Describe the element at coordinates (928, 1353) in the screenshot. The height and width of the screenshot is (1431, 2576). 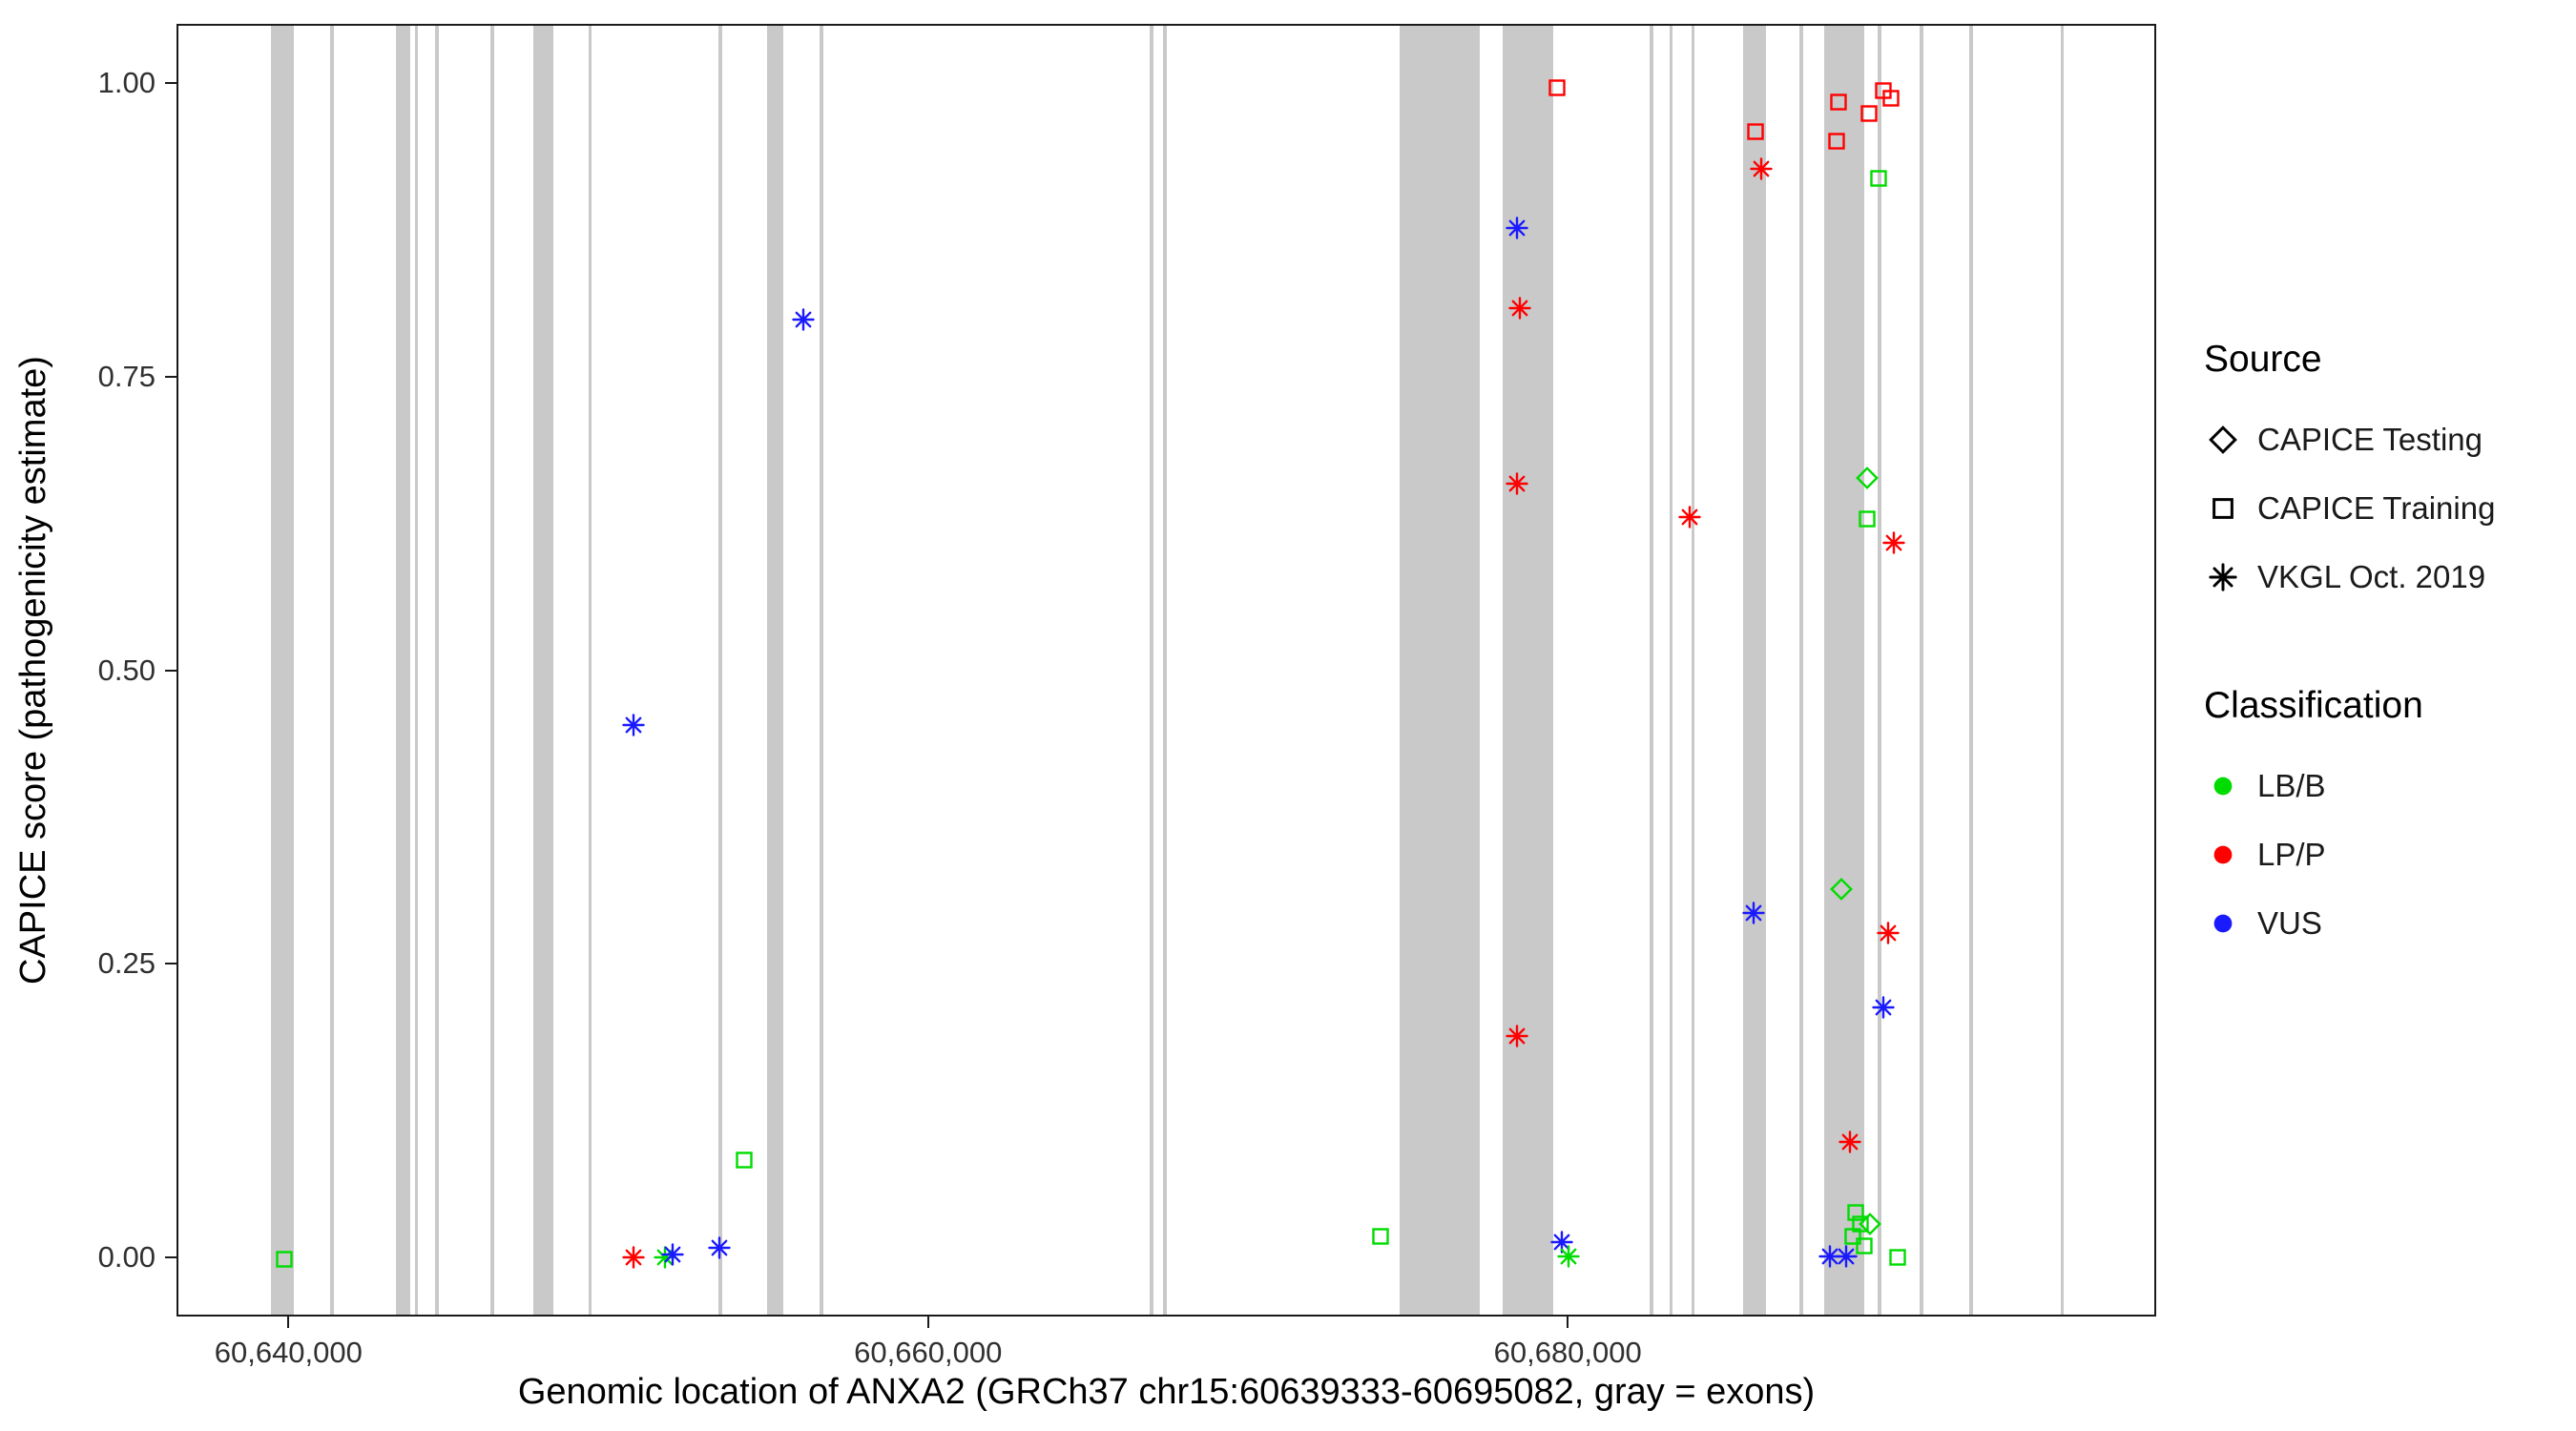
I see `x-tick-label: 60,660,000` at that location.